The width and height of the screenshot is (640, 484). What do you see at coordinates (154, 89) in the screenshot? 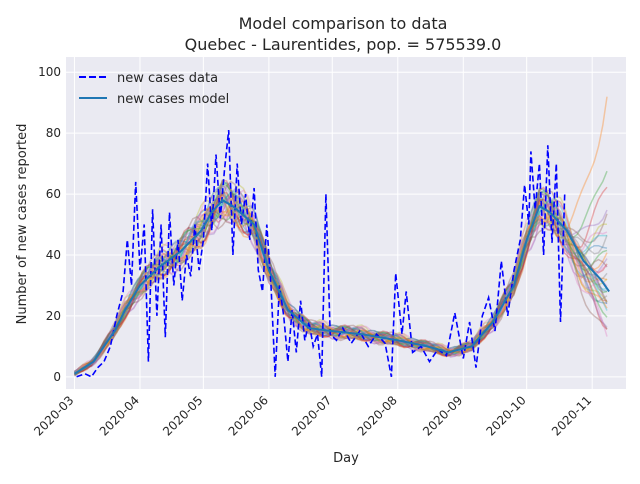
I see `legend: new cases data new cases model` at bounding box center [154, 89].